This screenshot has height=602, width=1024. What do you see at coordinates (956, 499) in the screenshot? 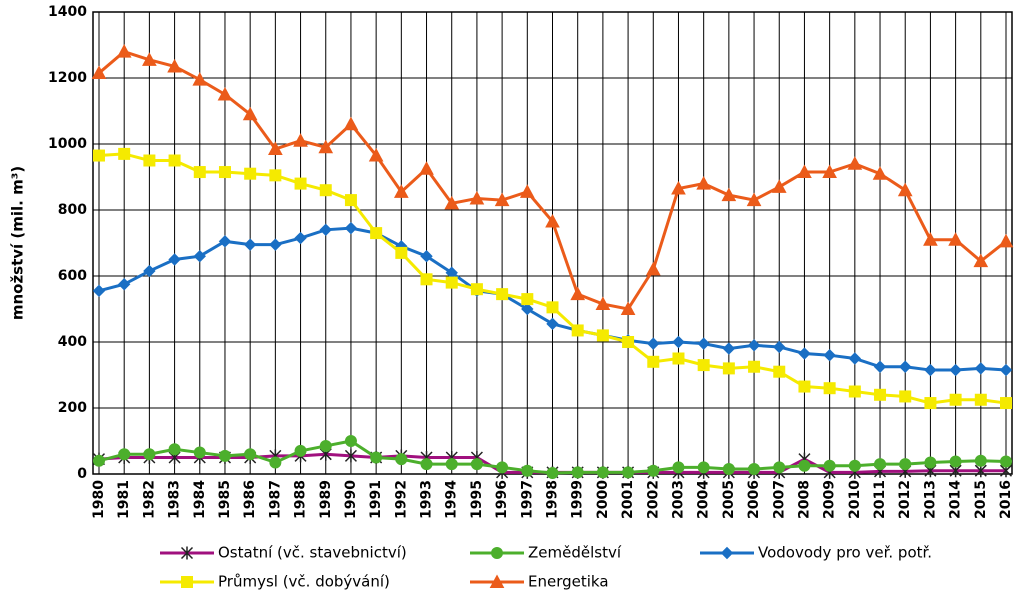
I see `x-tick-label: 2014` at bounding box center [956, 499].